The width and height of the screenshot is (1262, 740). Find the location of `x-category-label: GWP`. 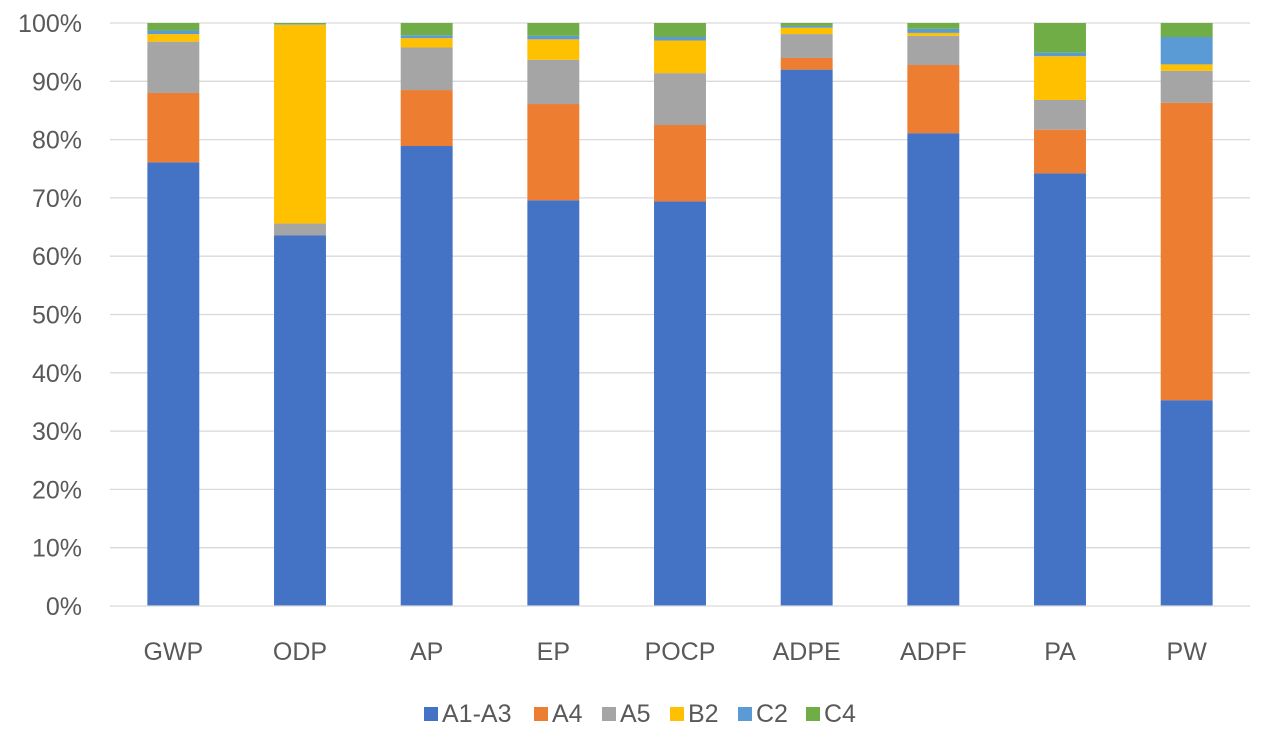

x-category-label: GWP is located at coordinates (173, 652).